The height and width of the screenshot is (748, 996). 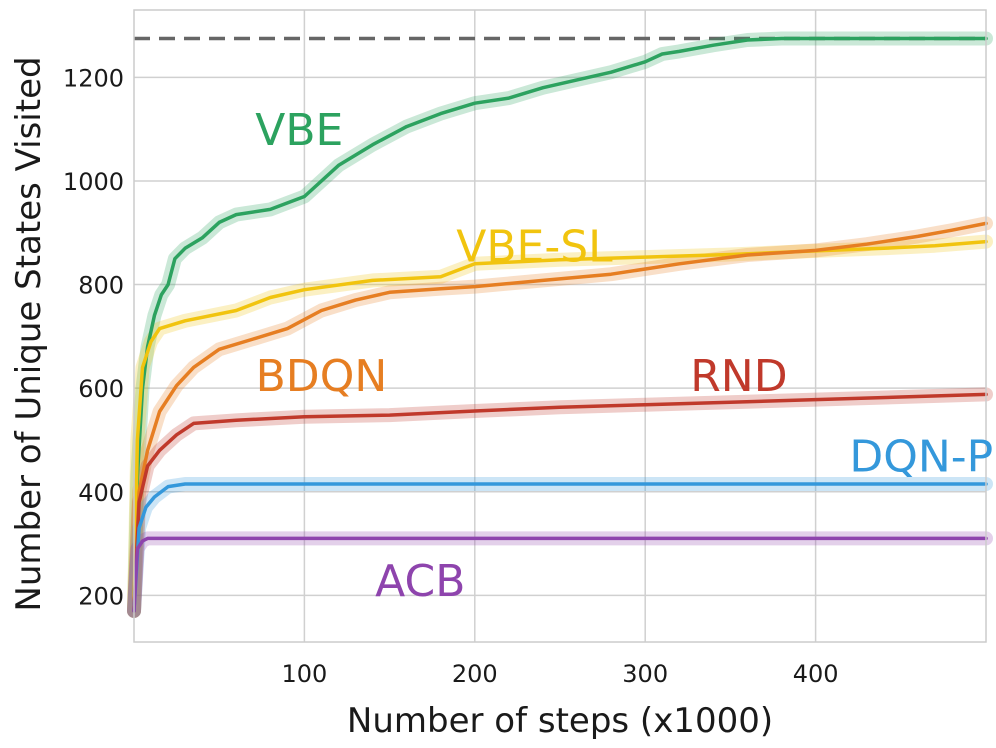 What do you see at coordinates (101, 493) in the screenshot?
I see `y-tick-label: 400` at bounding box center [101, 493].